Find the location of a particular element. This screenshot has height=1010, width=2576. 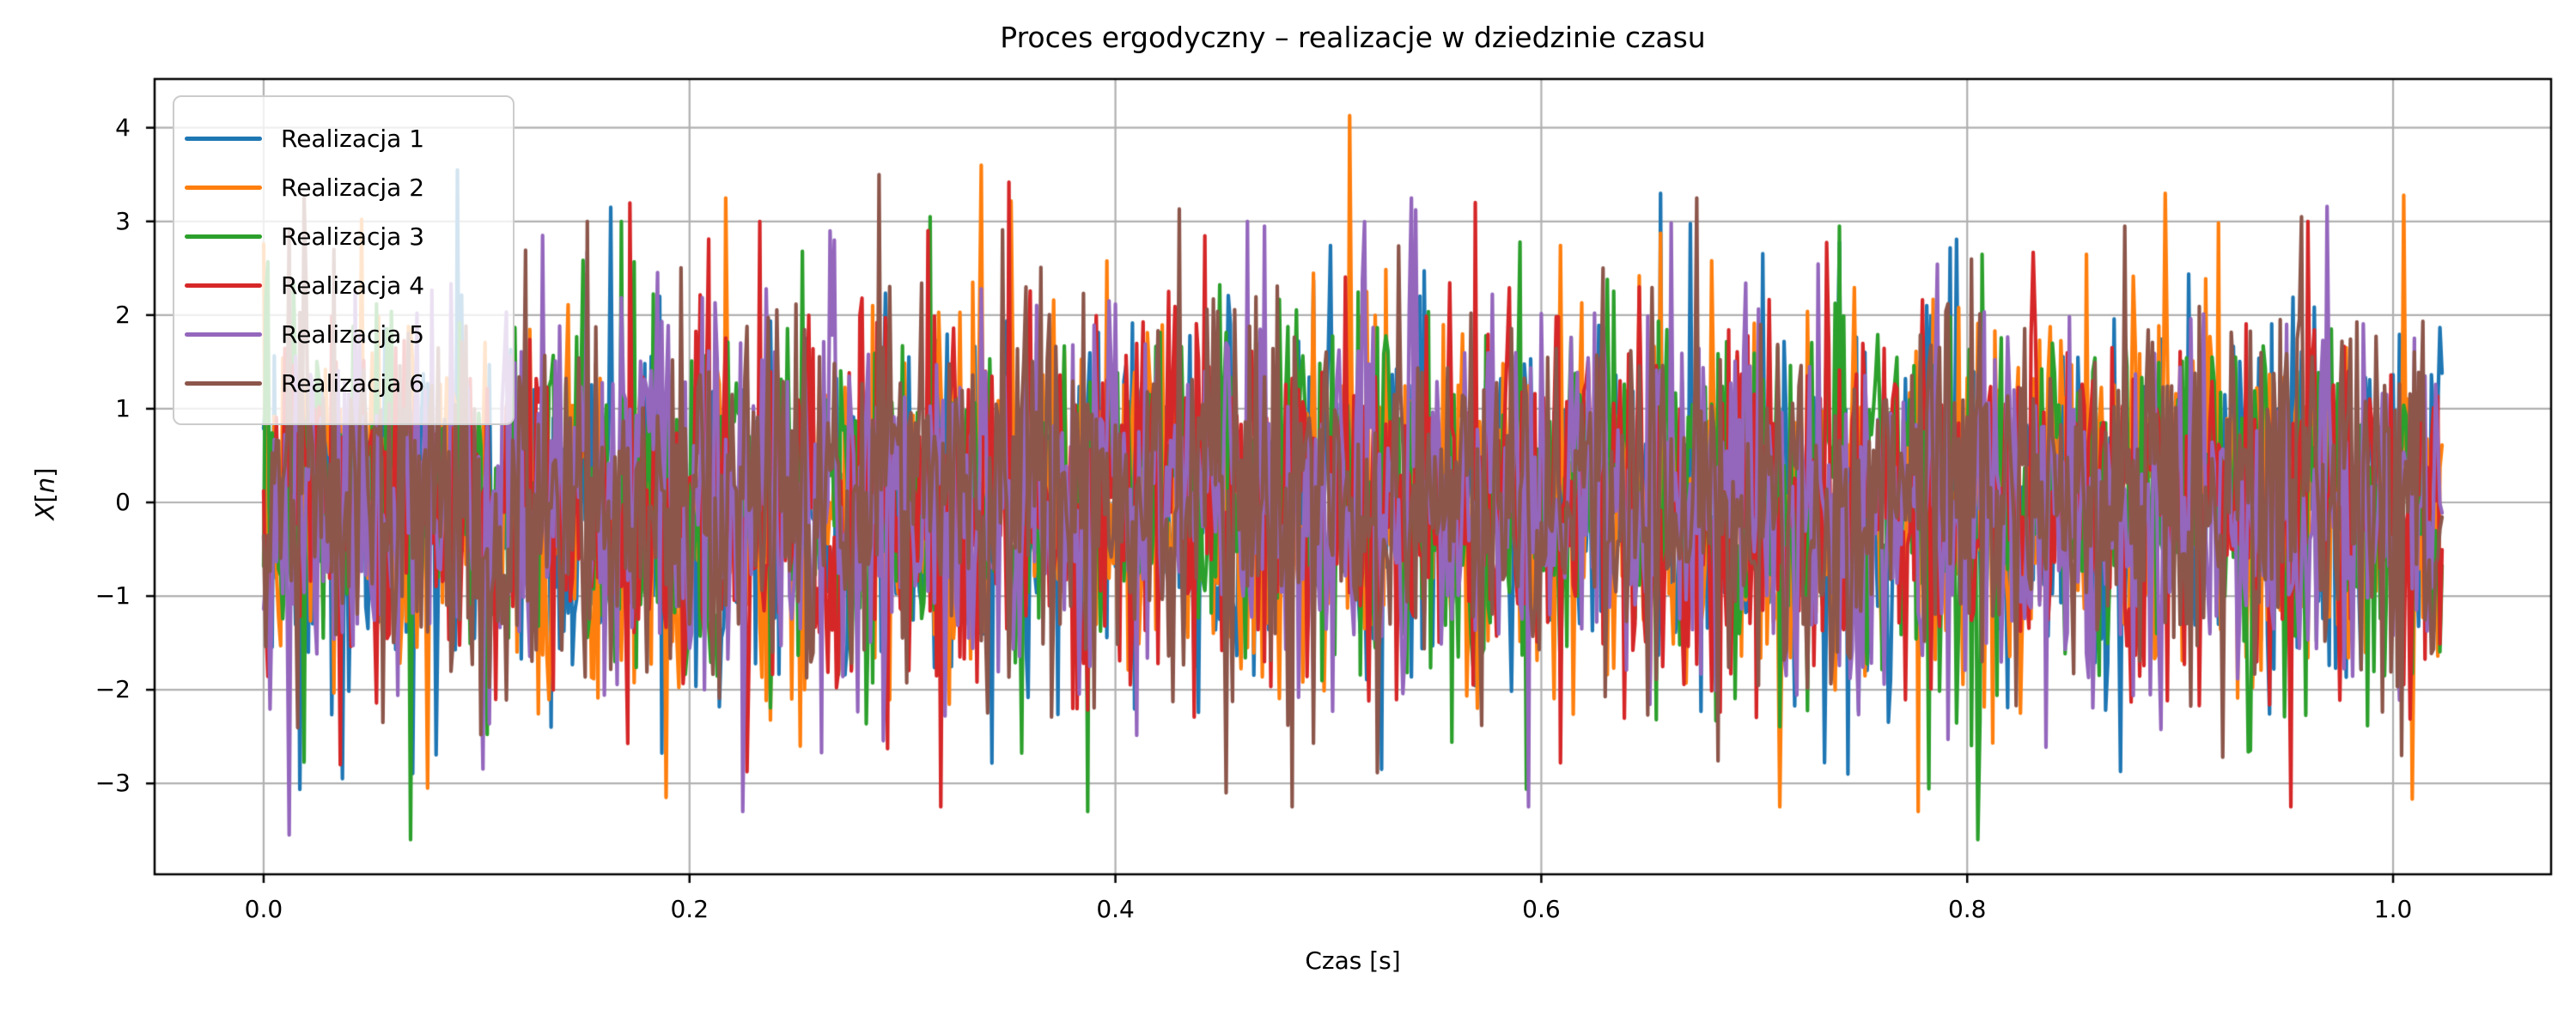

y-tick-label: −2 is located at coordinates (112, 689).